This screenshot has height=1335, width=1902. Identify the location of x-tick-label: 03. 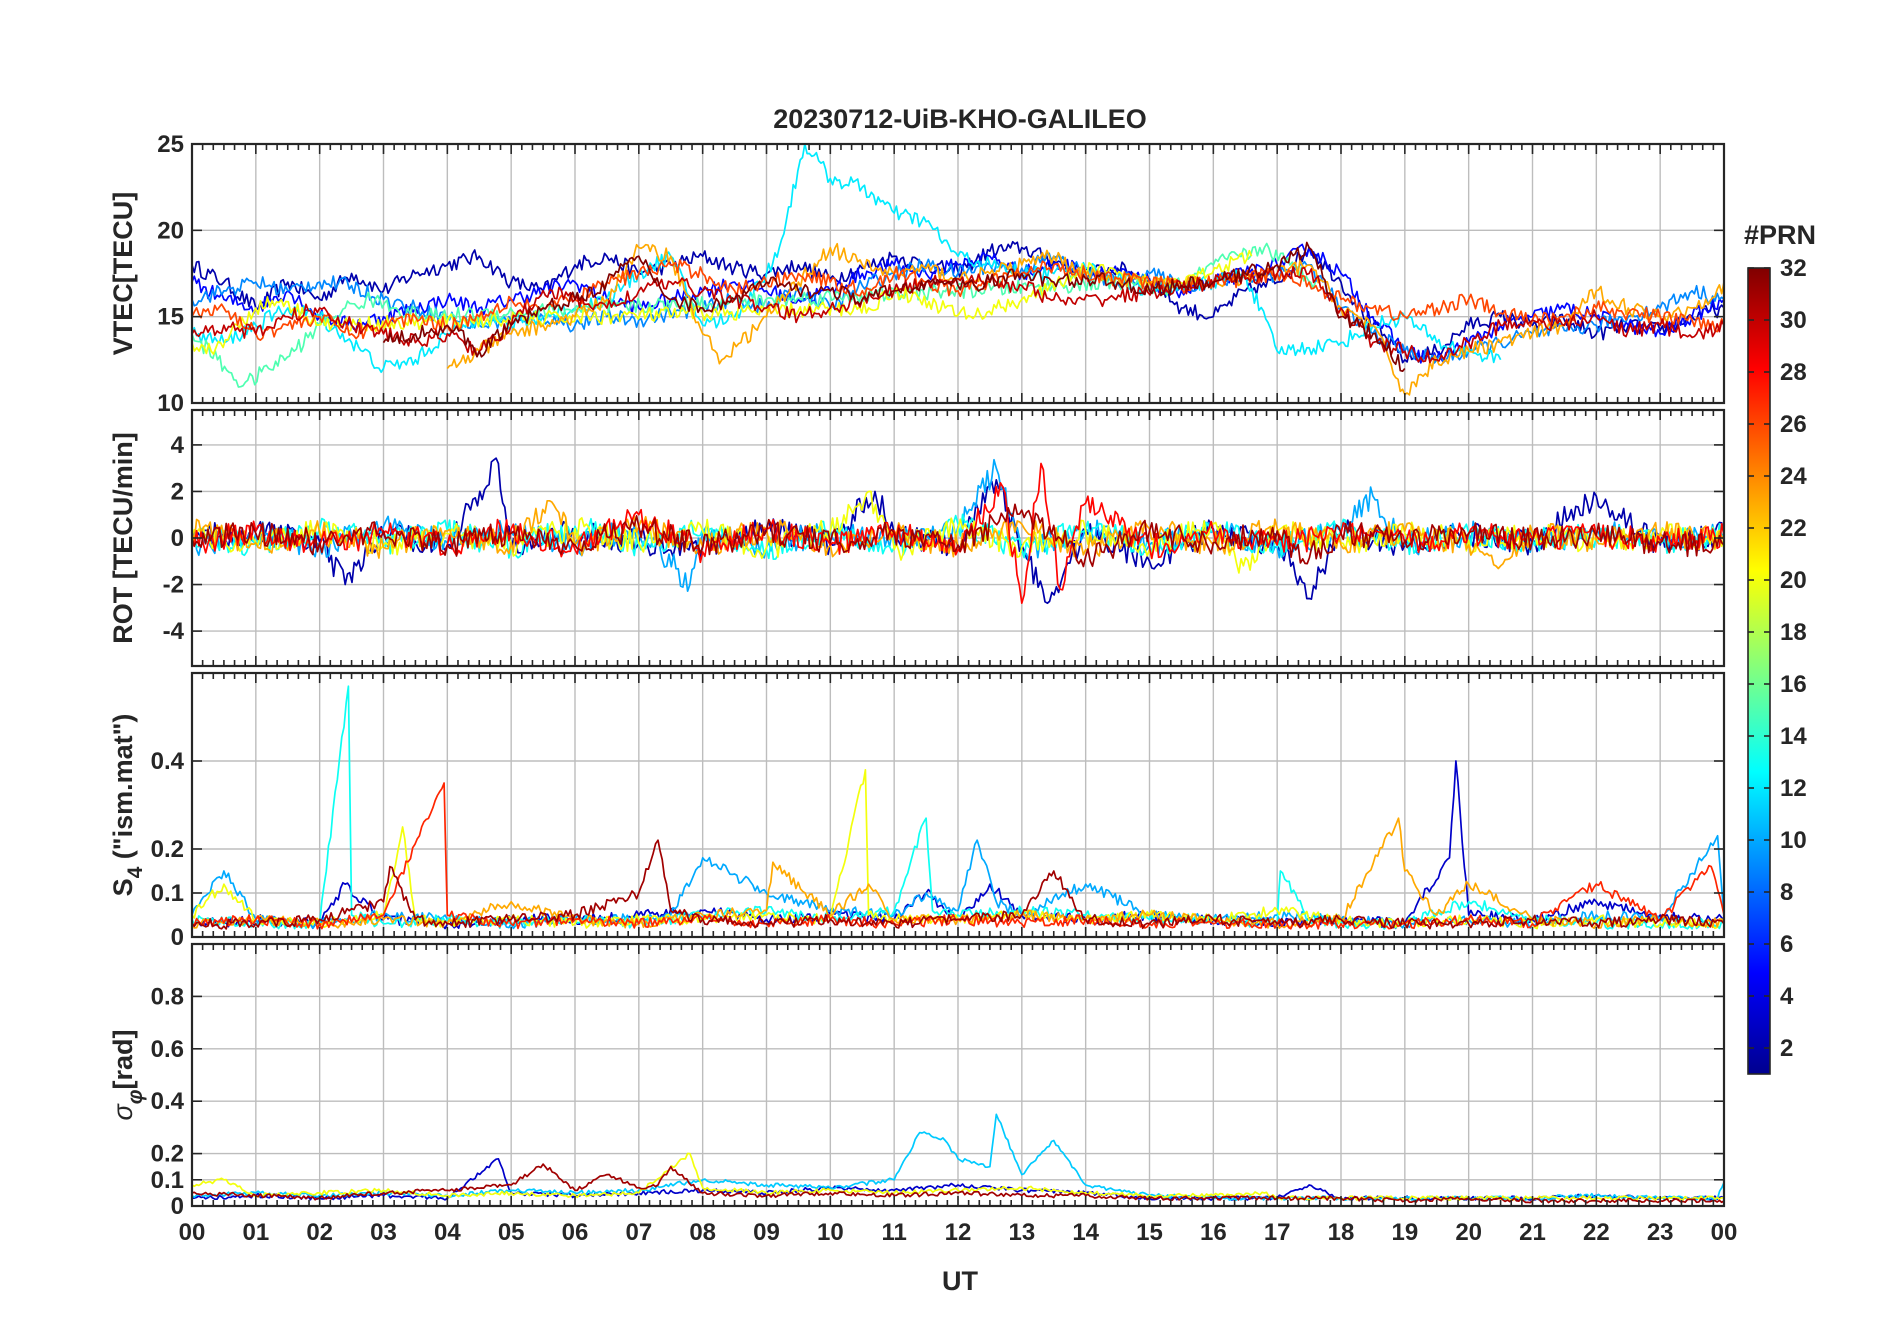
(383, 1232).